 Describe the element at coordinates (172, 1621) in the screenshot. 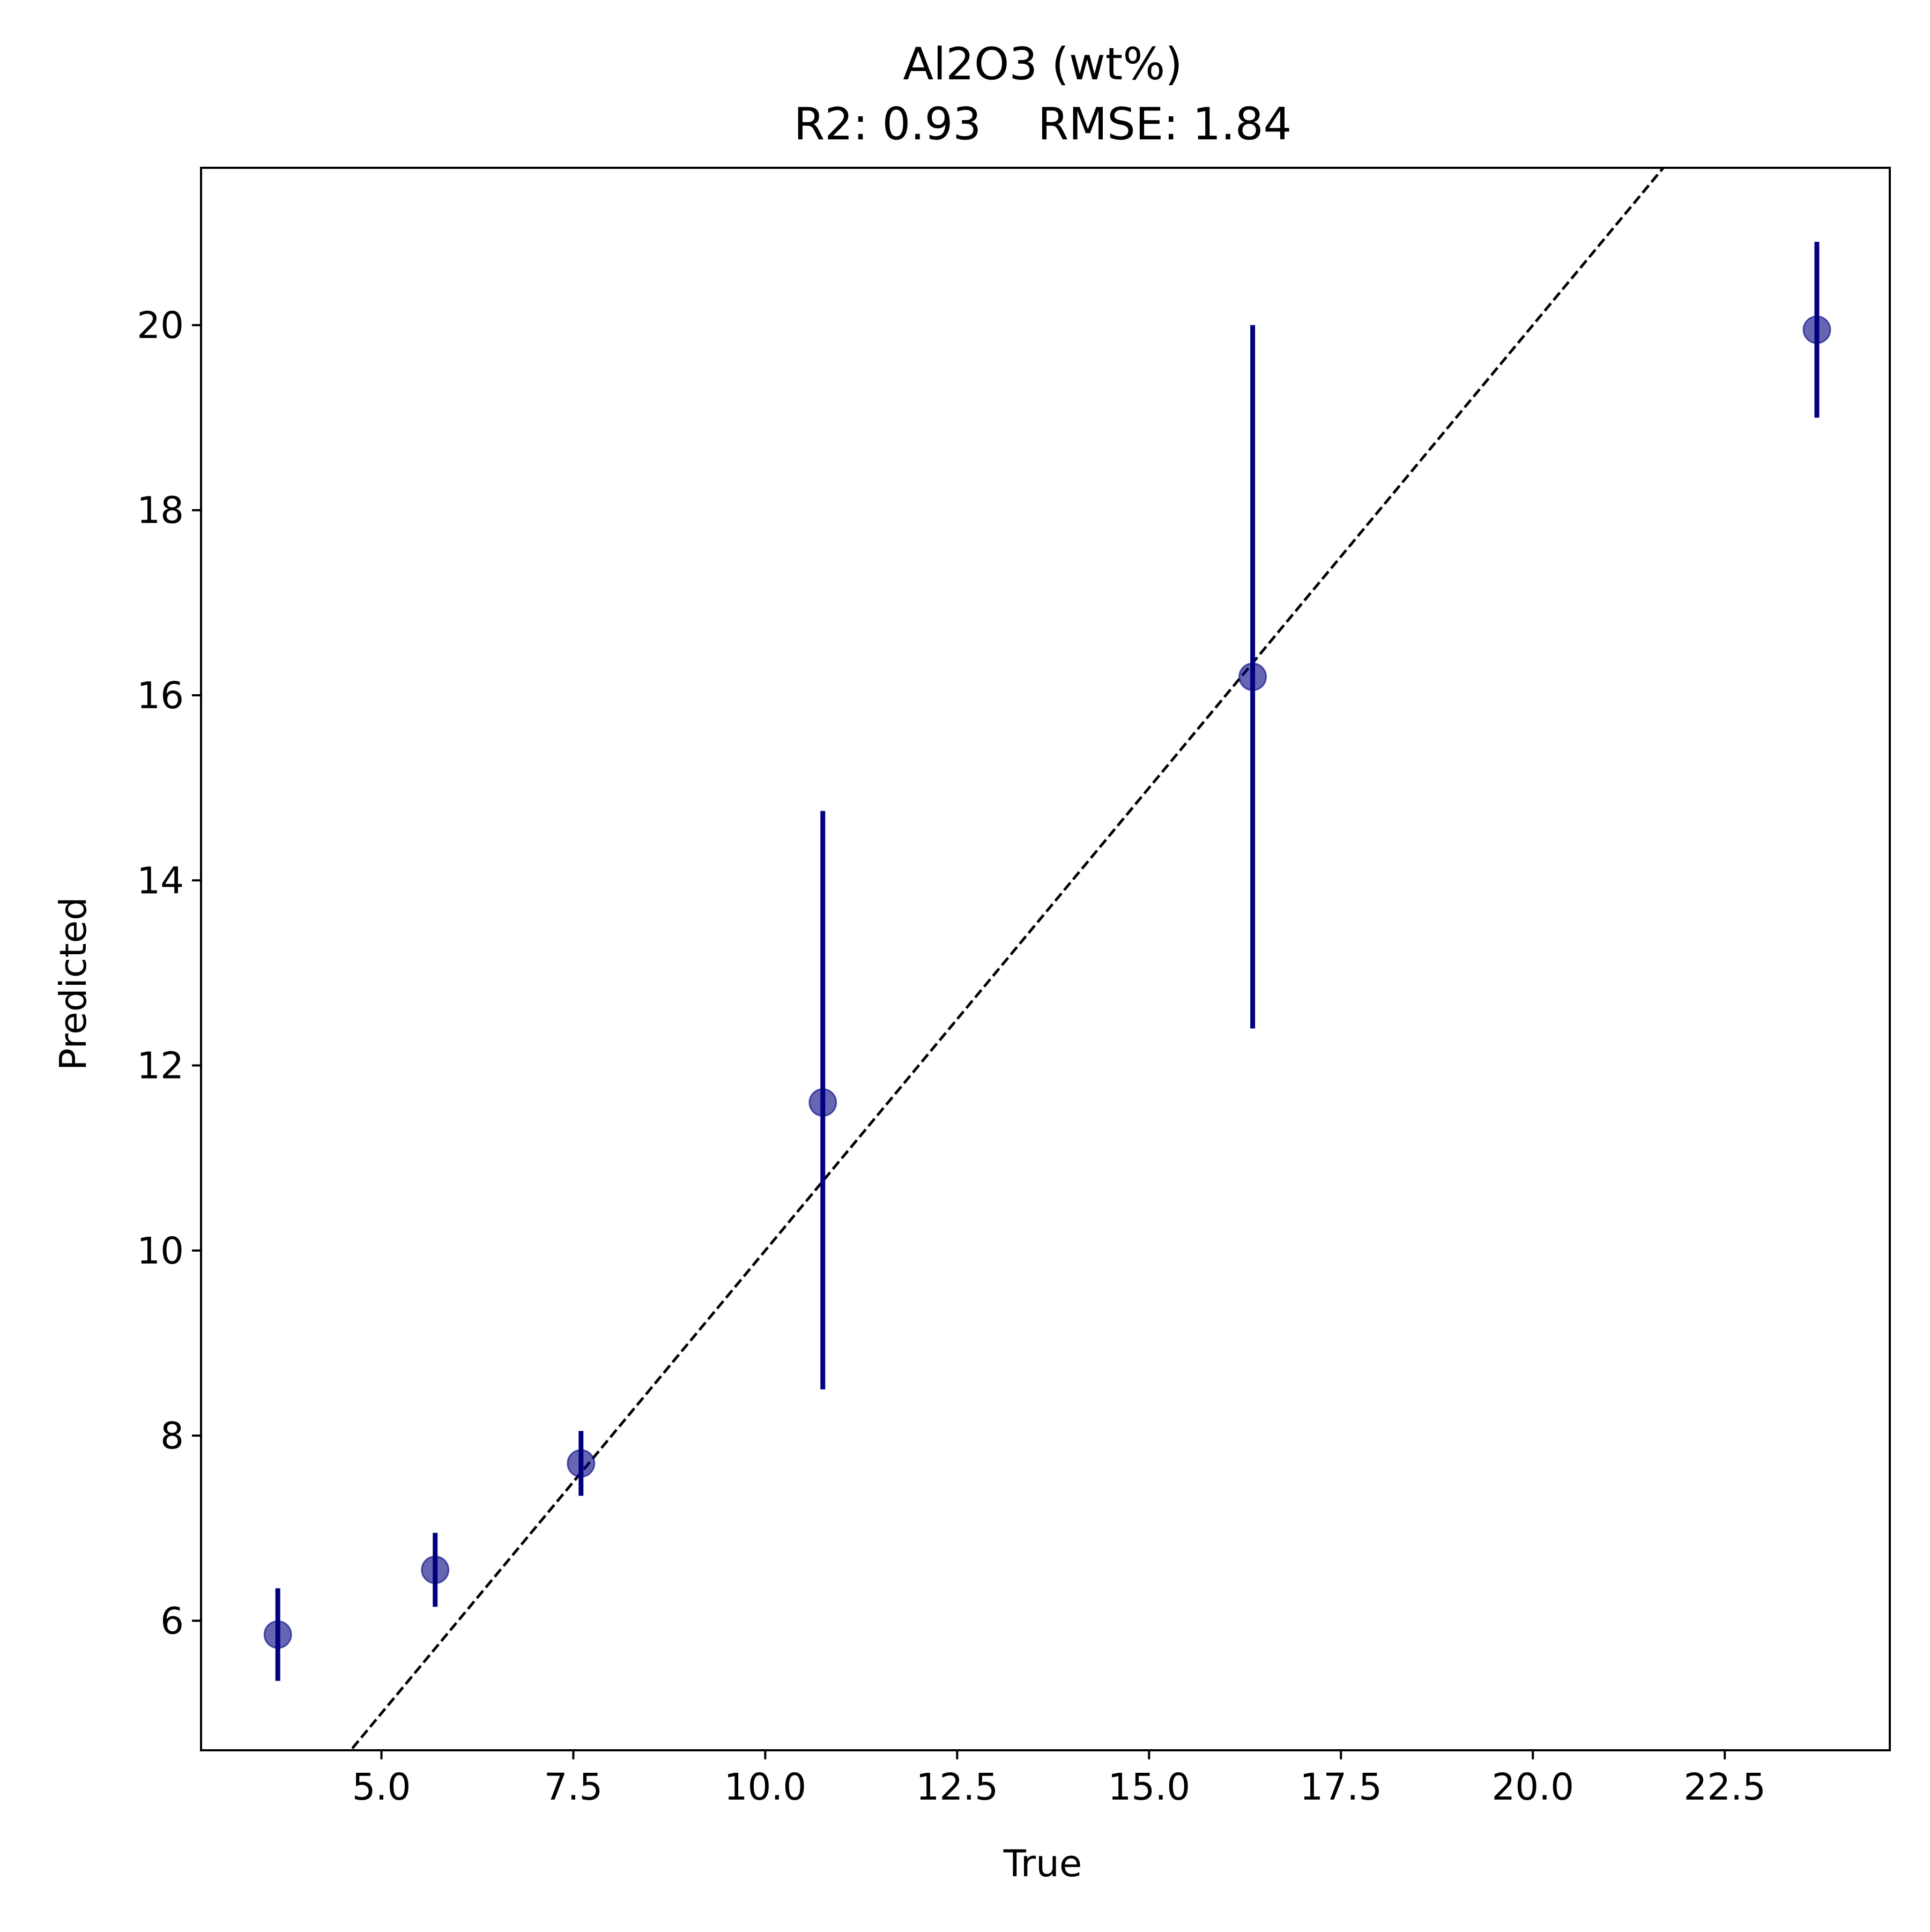

I see `y-tick-label: 6` at that location.